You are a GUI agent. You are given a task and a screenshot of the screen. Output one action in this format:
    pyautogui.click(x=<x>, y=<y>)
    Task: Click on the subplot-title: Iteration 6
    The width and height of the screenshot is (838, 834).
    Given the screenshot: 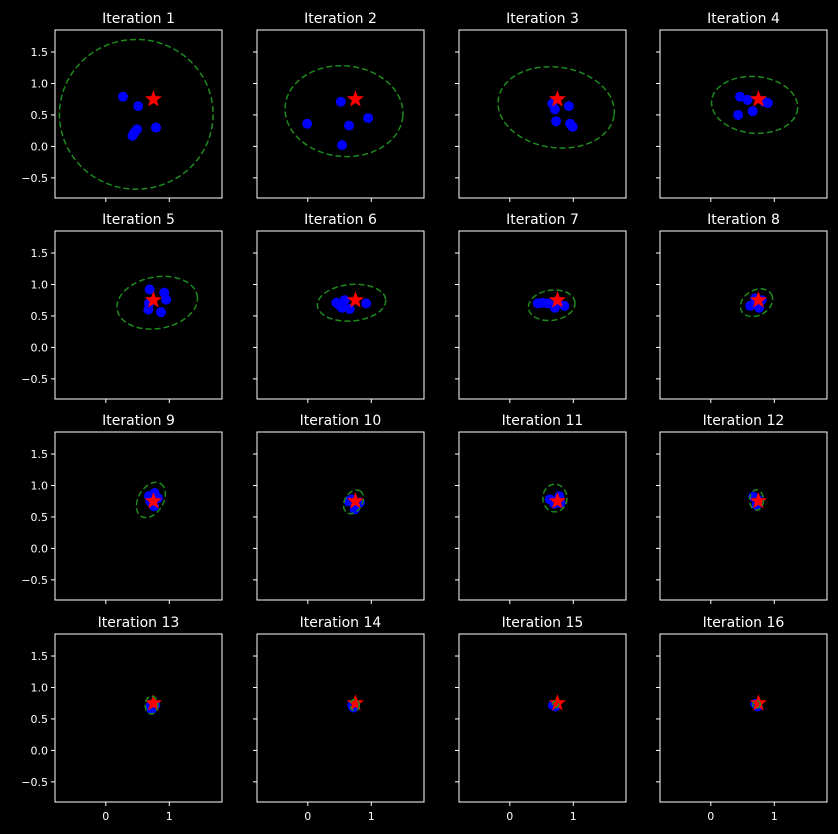 What is the action you would take?
    pyautogui.click(x=340, y=220)
    